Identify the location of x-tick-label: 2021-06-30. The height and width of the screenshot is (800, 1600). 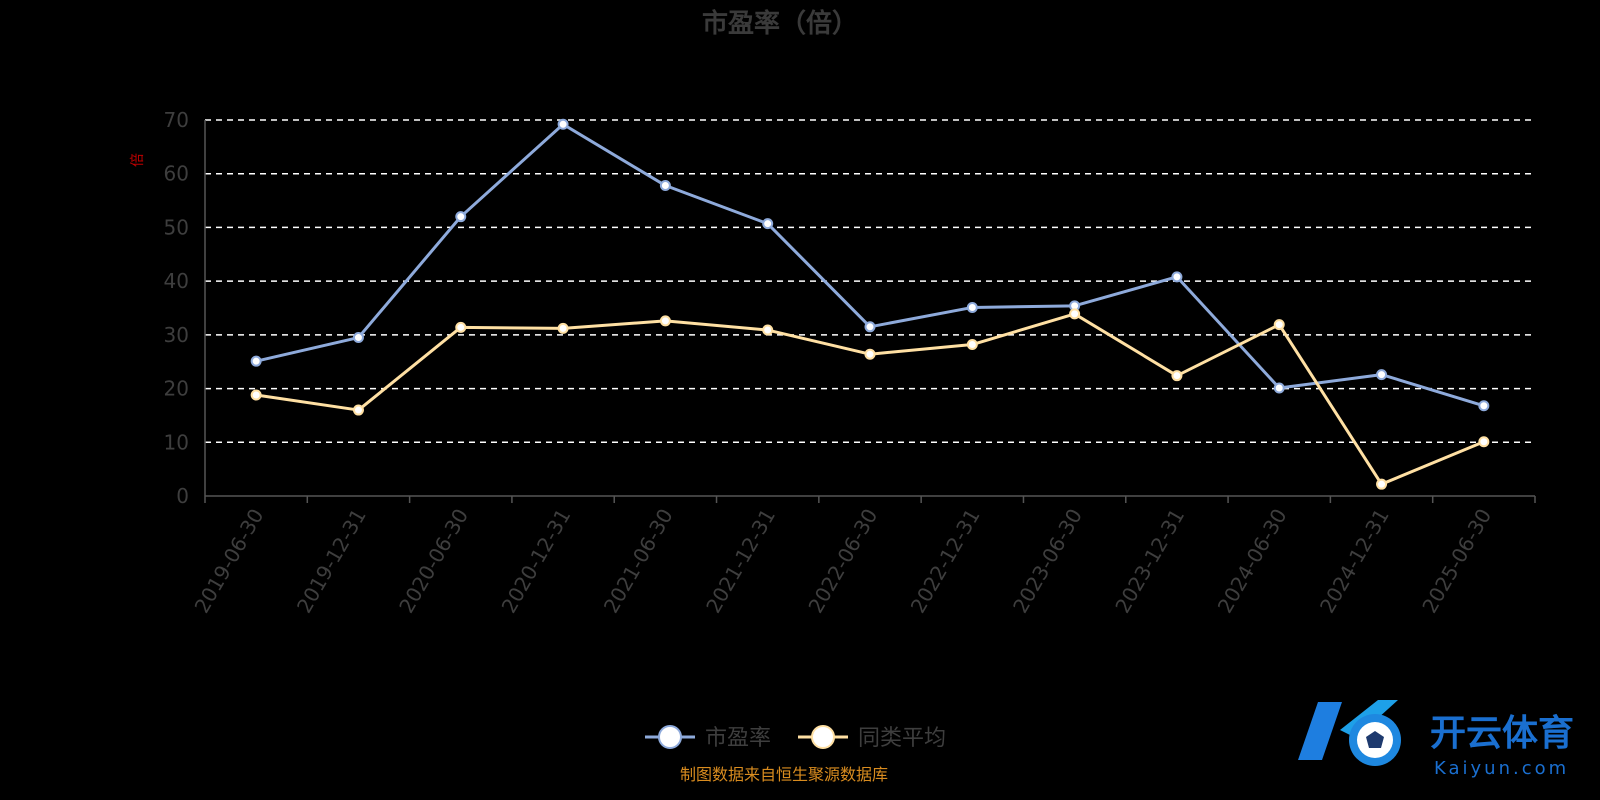
(638, 561).